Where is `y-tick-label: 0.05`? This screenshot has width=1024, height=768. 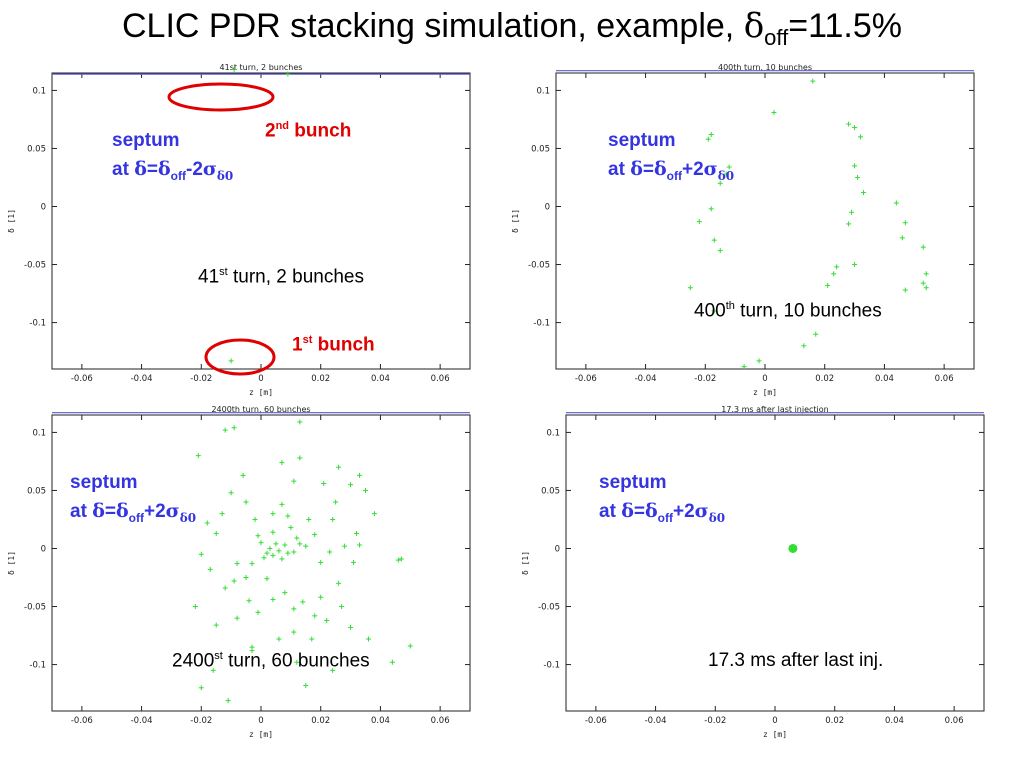 y-tick-label: 0.05 is located at coordinates (540, 149).